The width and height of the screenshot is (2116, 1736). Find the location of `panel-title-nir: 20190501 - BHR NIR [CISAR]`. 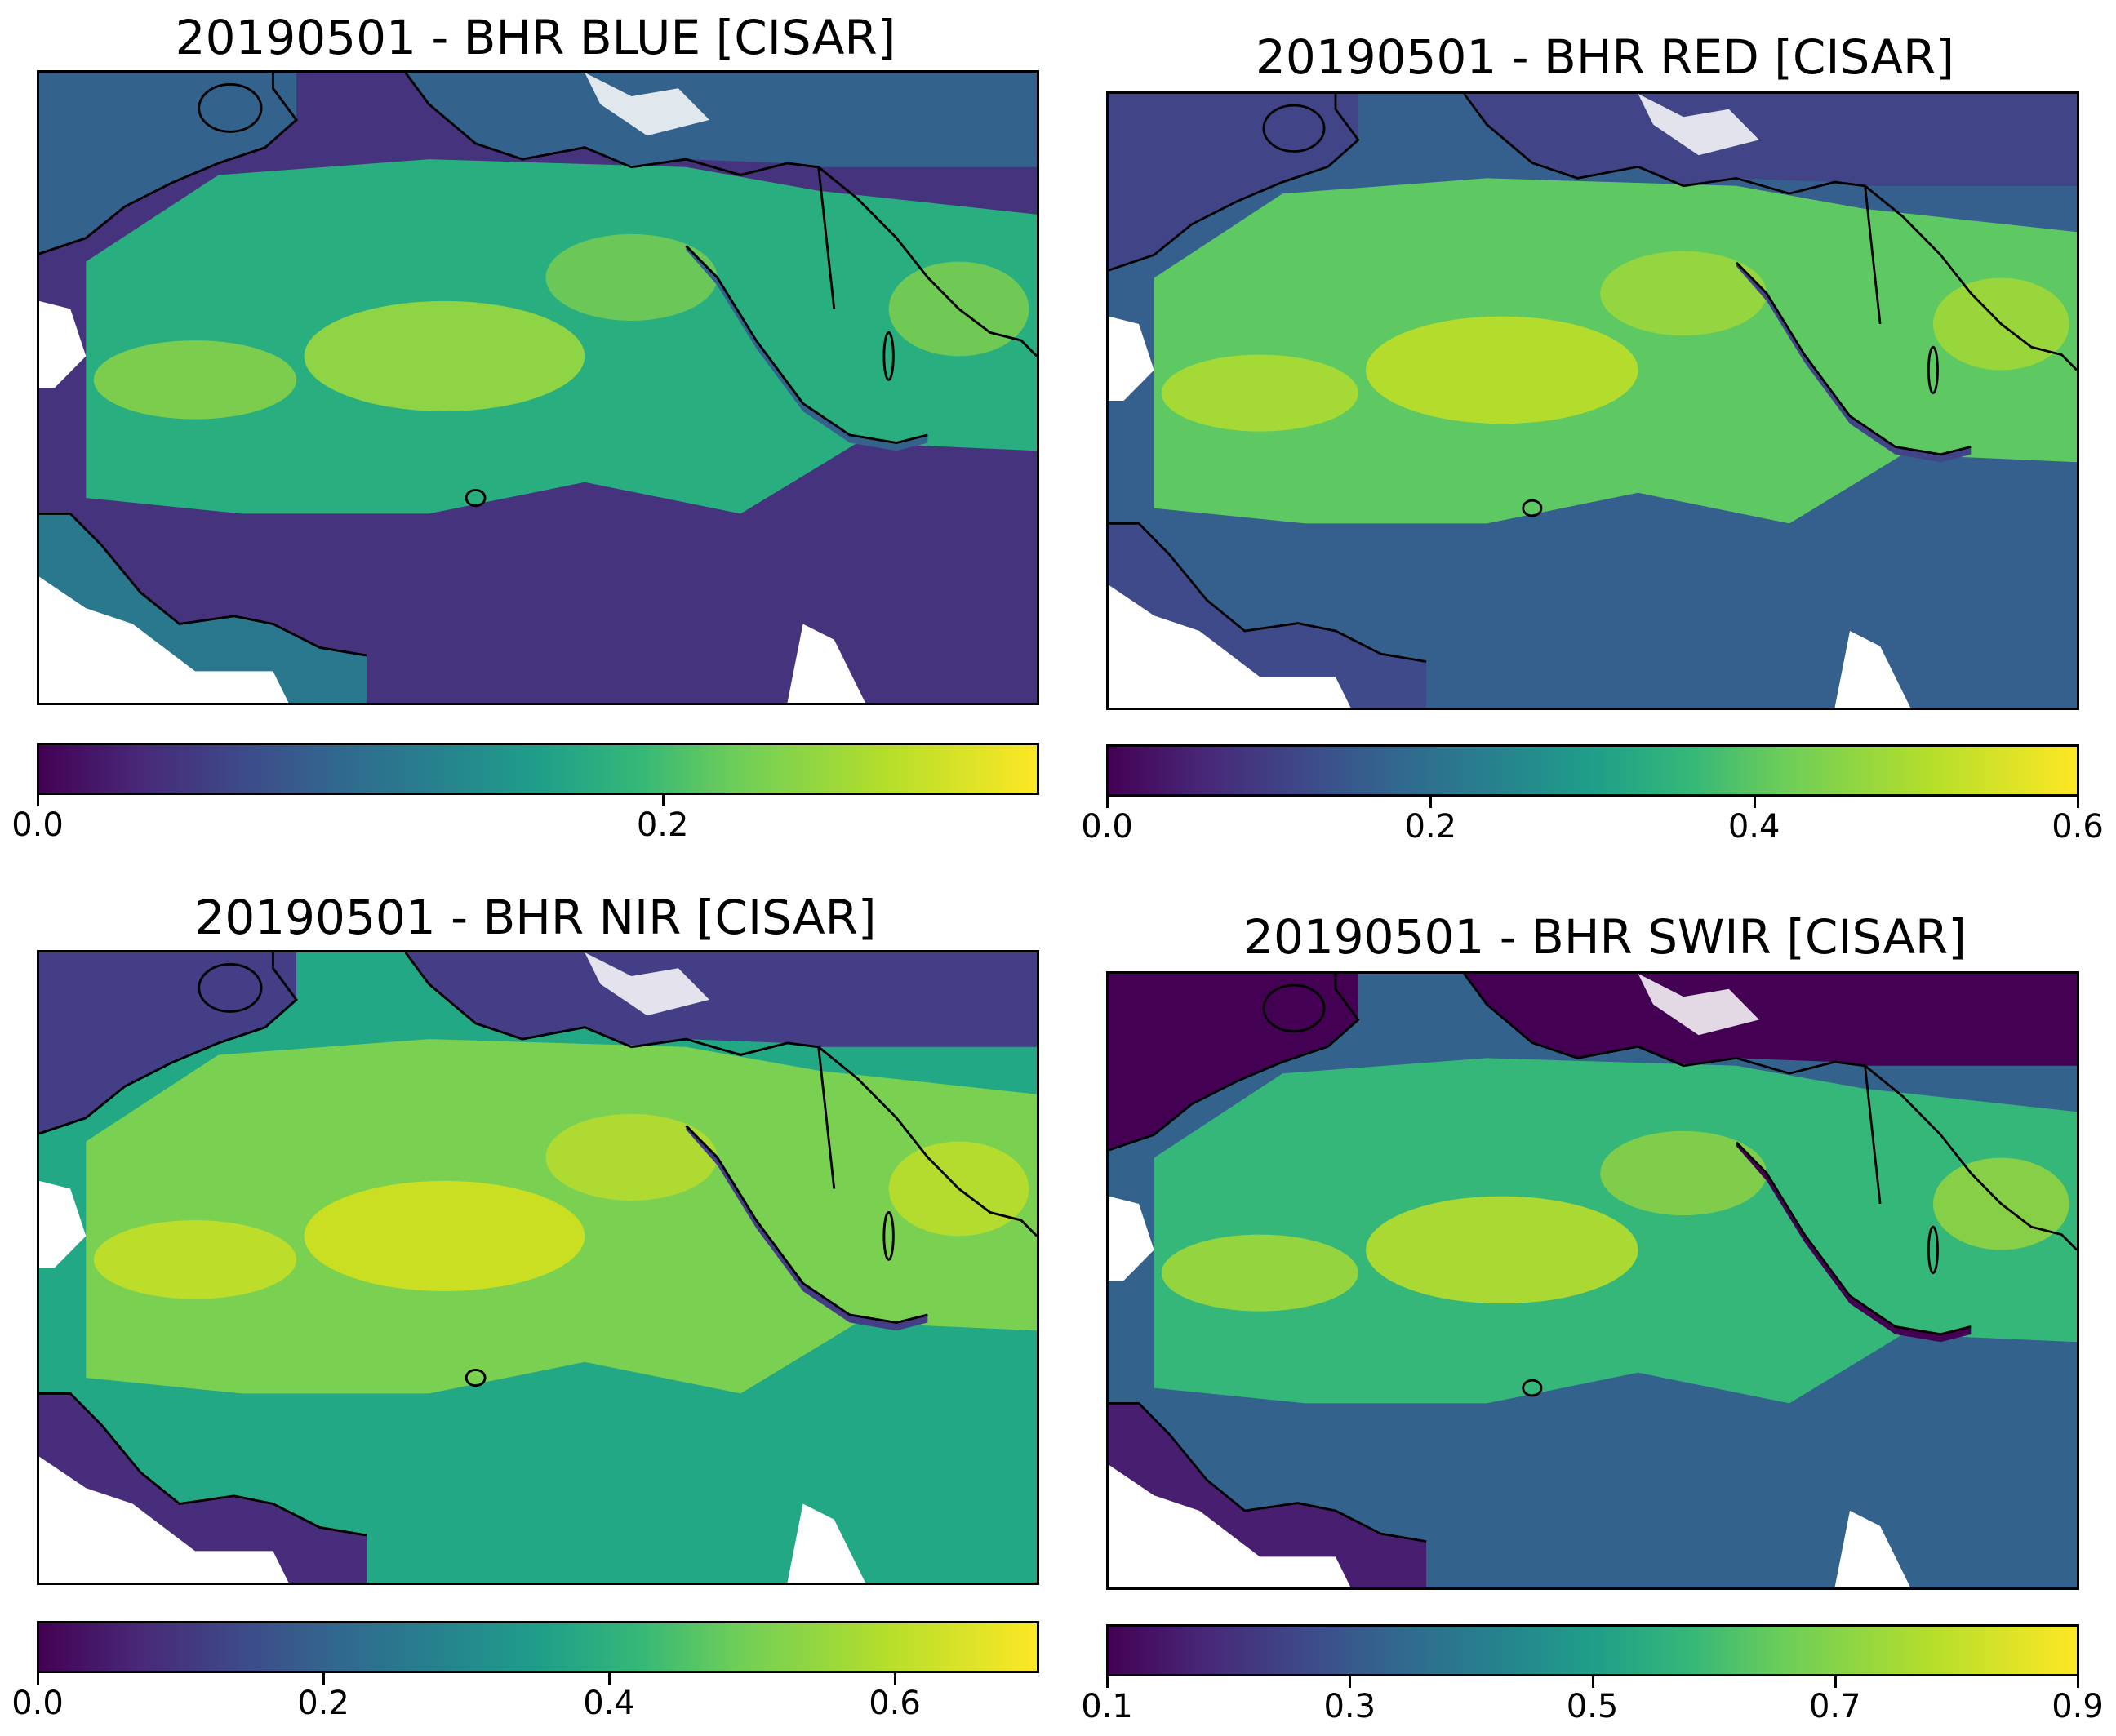

panel-title-nir: 20190501 - BHR NIR [CISAR] is located at coordinates (535, 917).